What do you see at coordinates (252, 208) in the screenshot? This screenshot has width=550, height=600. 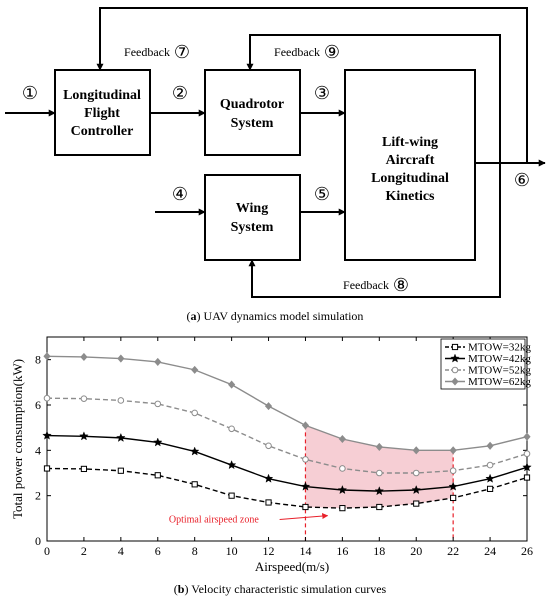 I see `wing-label-1: Wing` at bounding box center [252, 208].